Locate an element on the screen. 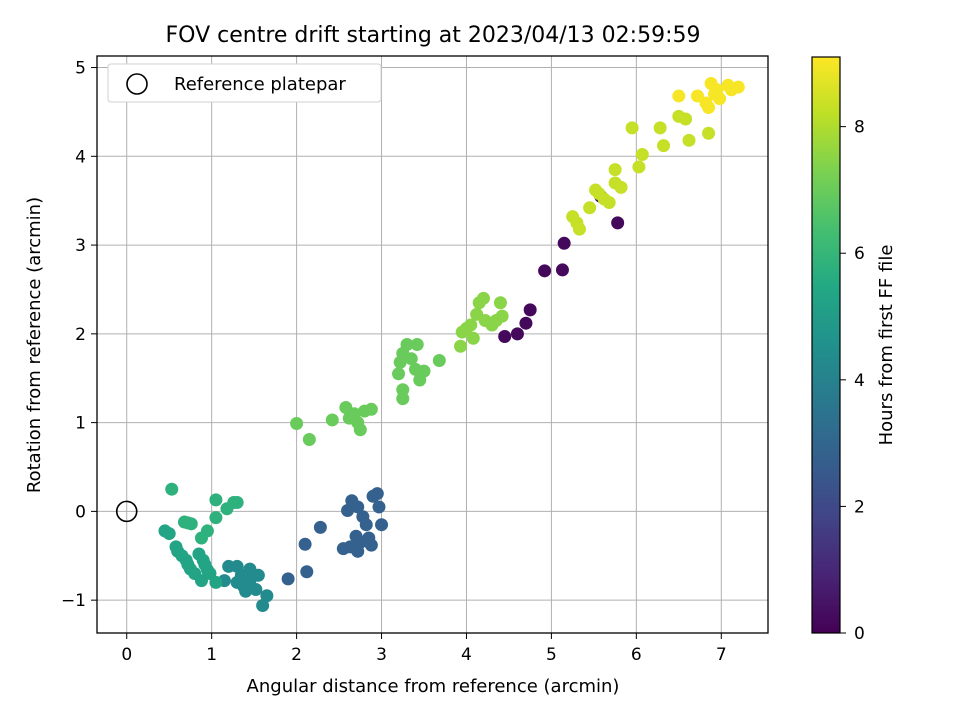  x-axis: 0 1 2 3 4 5 6 7 is located at coordinates (424, 649).